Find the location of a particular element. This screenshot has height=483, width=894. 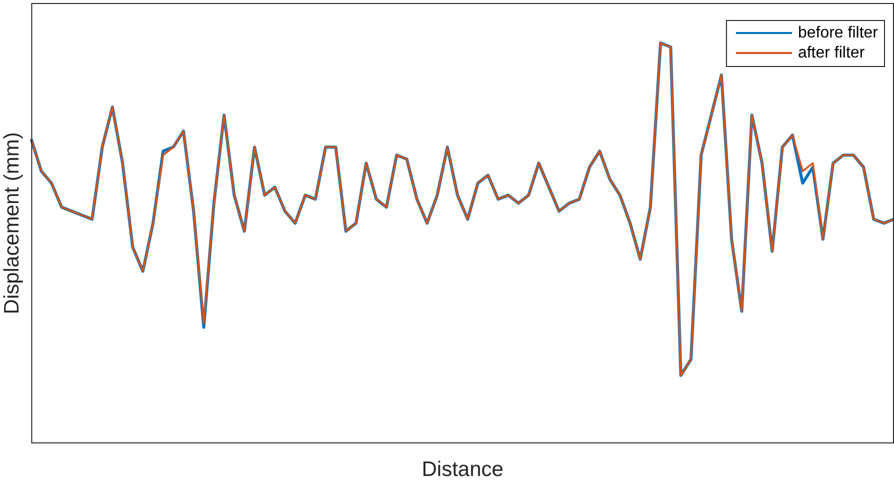

legend-label: after filter is located at coordinates (832, 53).